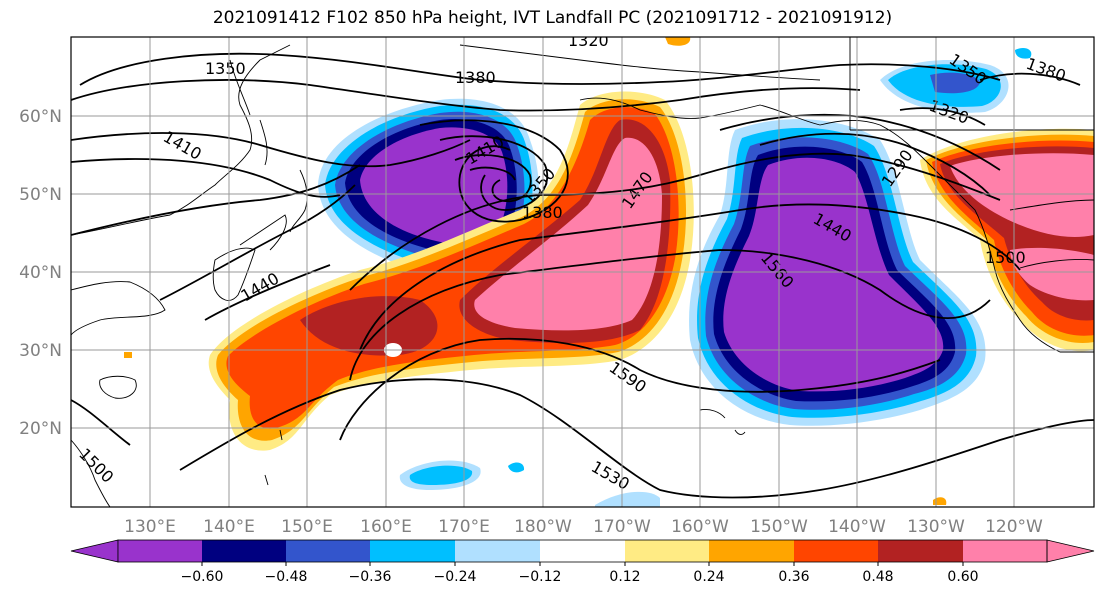  Describe the element at coordinates (1005, 257) in the screenshot. I see `contour-label: 1500` at that location.